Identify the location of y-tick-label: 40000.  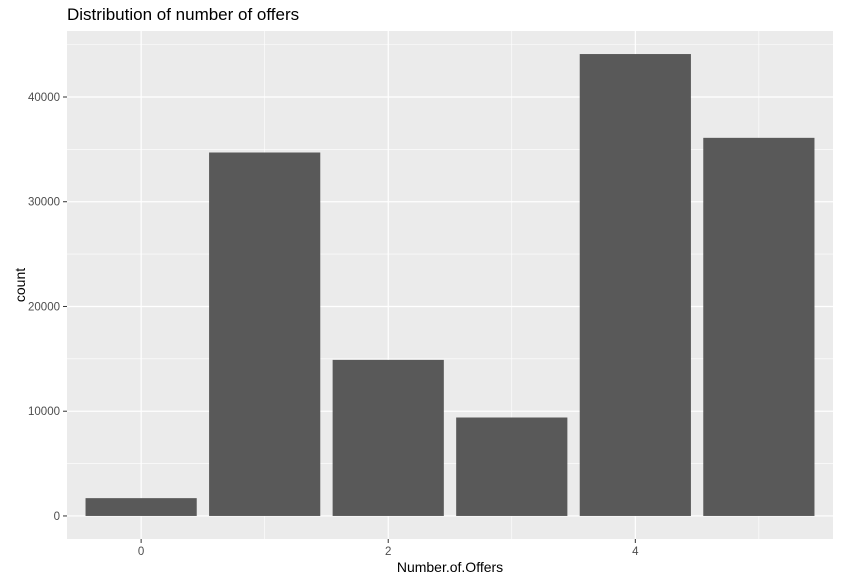
(44, 98).